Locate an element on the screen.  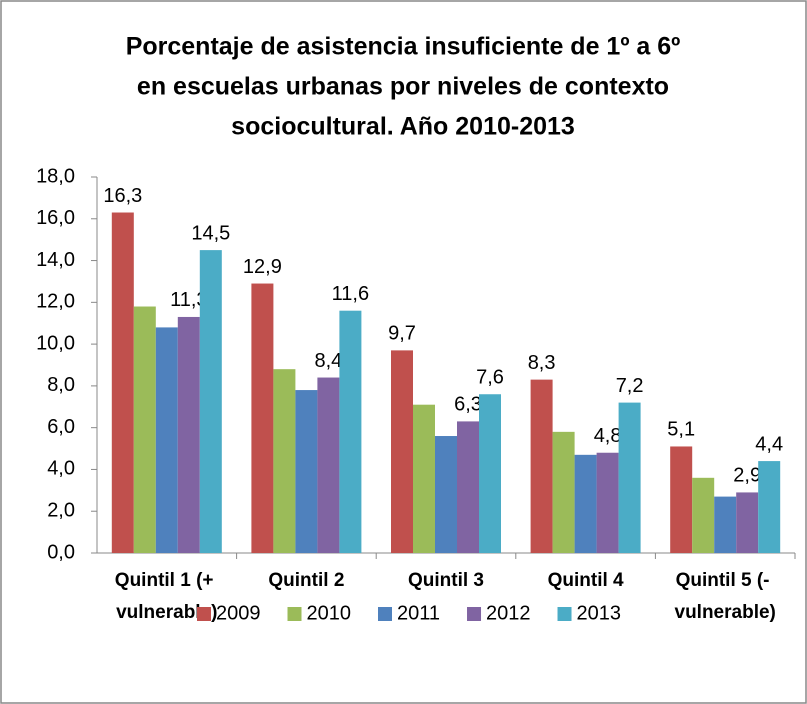
value-label: 11,3 is located at coordinates (188, 300).